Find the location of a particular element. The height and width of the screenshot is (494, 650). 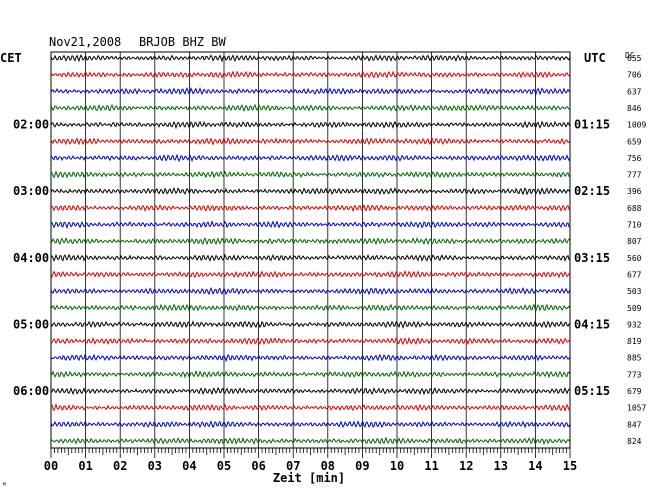

dc-value-label: 824 is located at coordinates (634, 441).